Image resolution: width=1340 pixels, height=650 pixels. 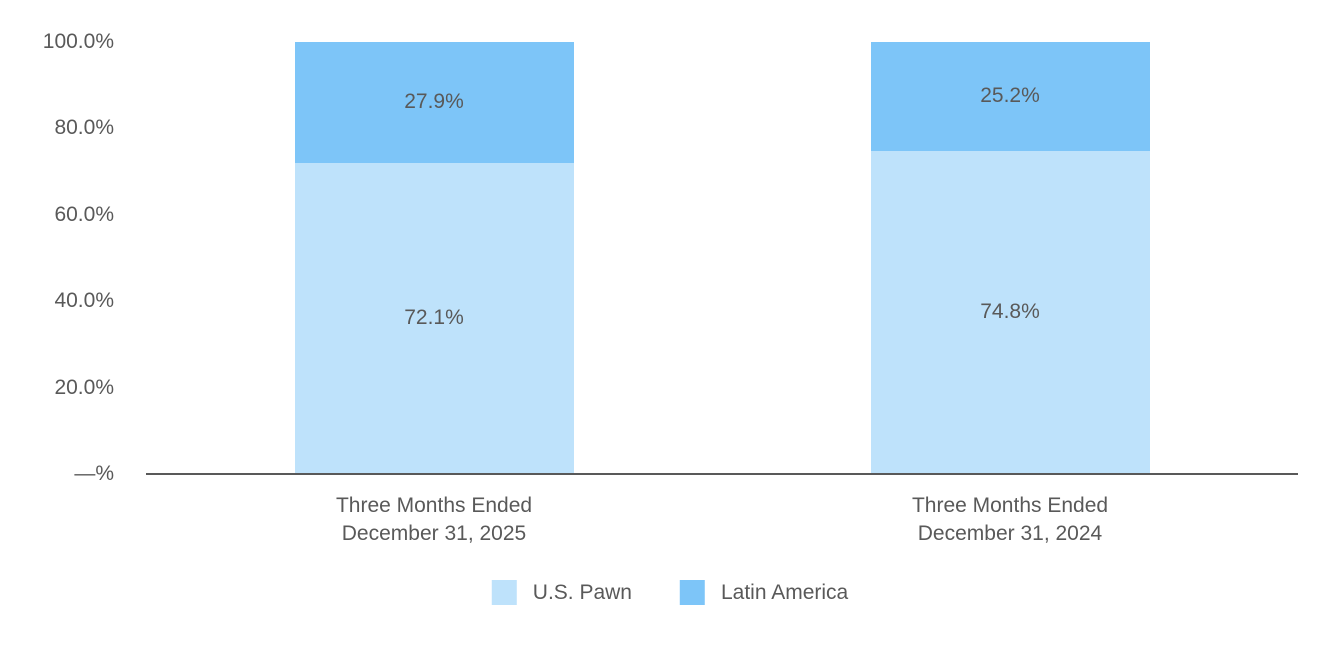 I want to click on x-category-label: Three Months Ended December 31, 2024, so click(x=1010, y=520).